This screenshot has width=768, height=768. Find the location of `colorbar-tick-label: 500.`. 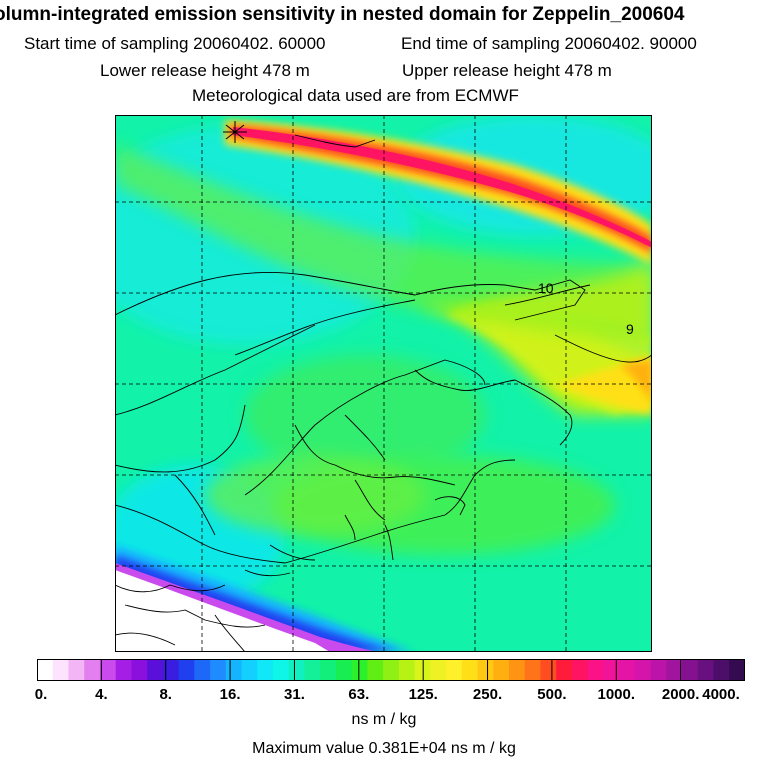

colorbar-tick-label: 500. is located at coordinates (552, 694).